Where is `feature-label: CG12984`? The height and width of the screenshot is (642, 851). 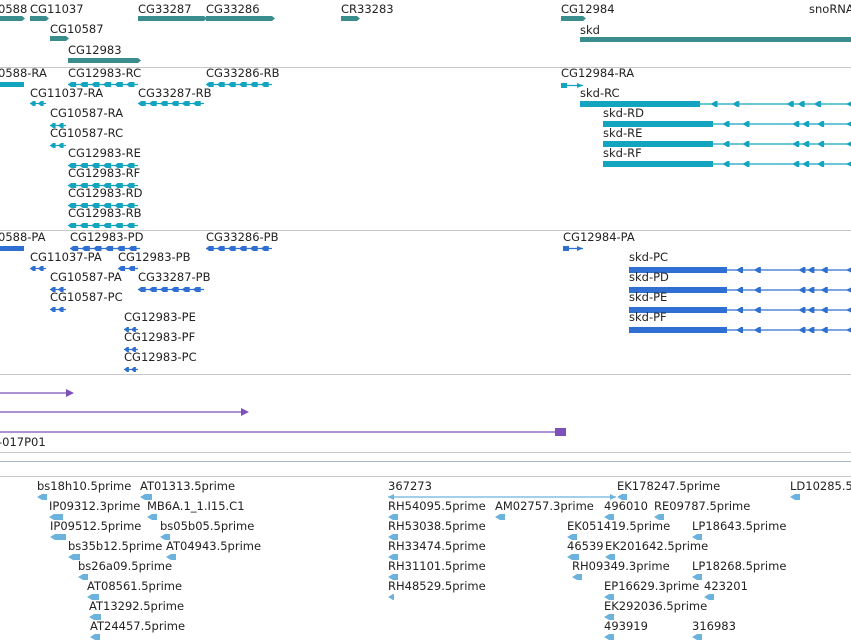 feature-label: CG12984 is located at coordinates (588, 9).